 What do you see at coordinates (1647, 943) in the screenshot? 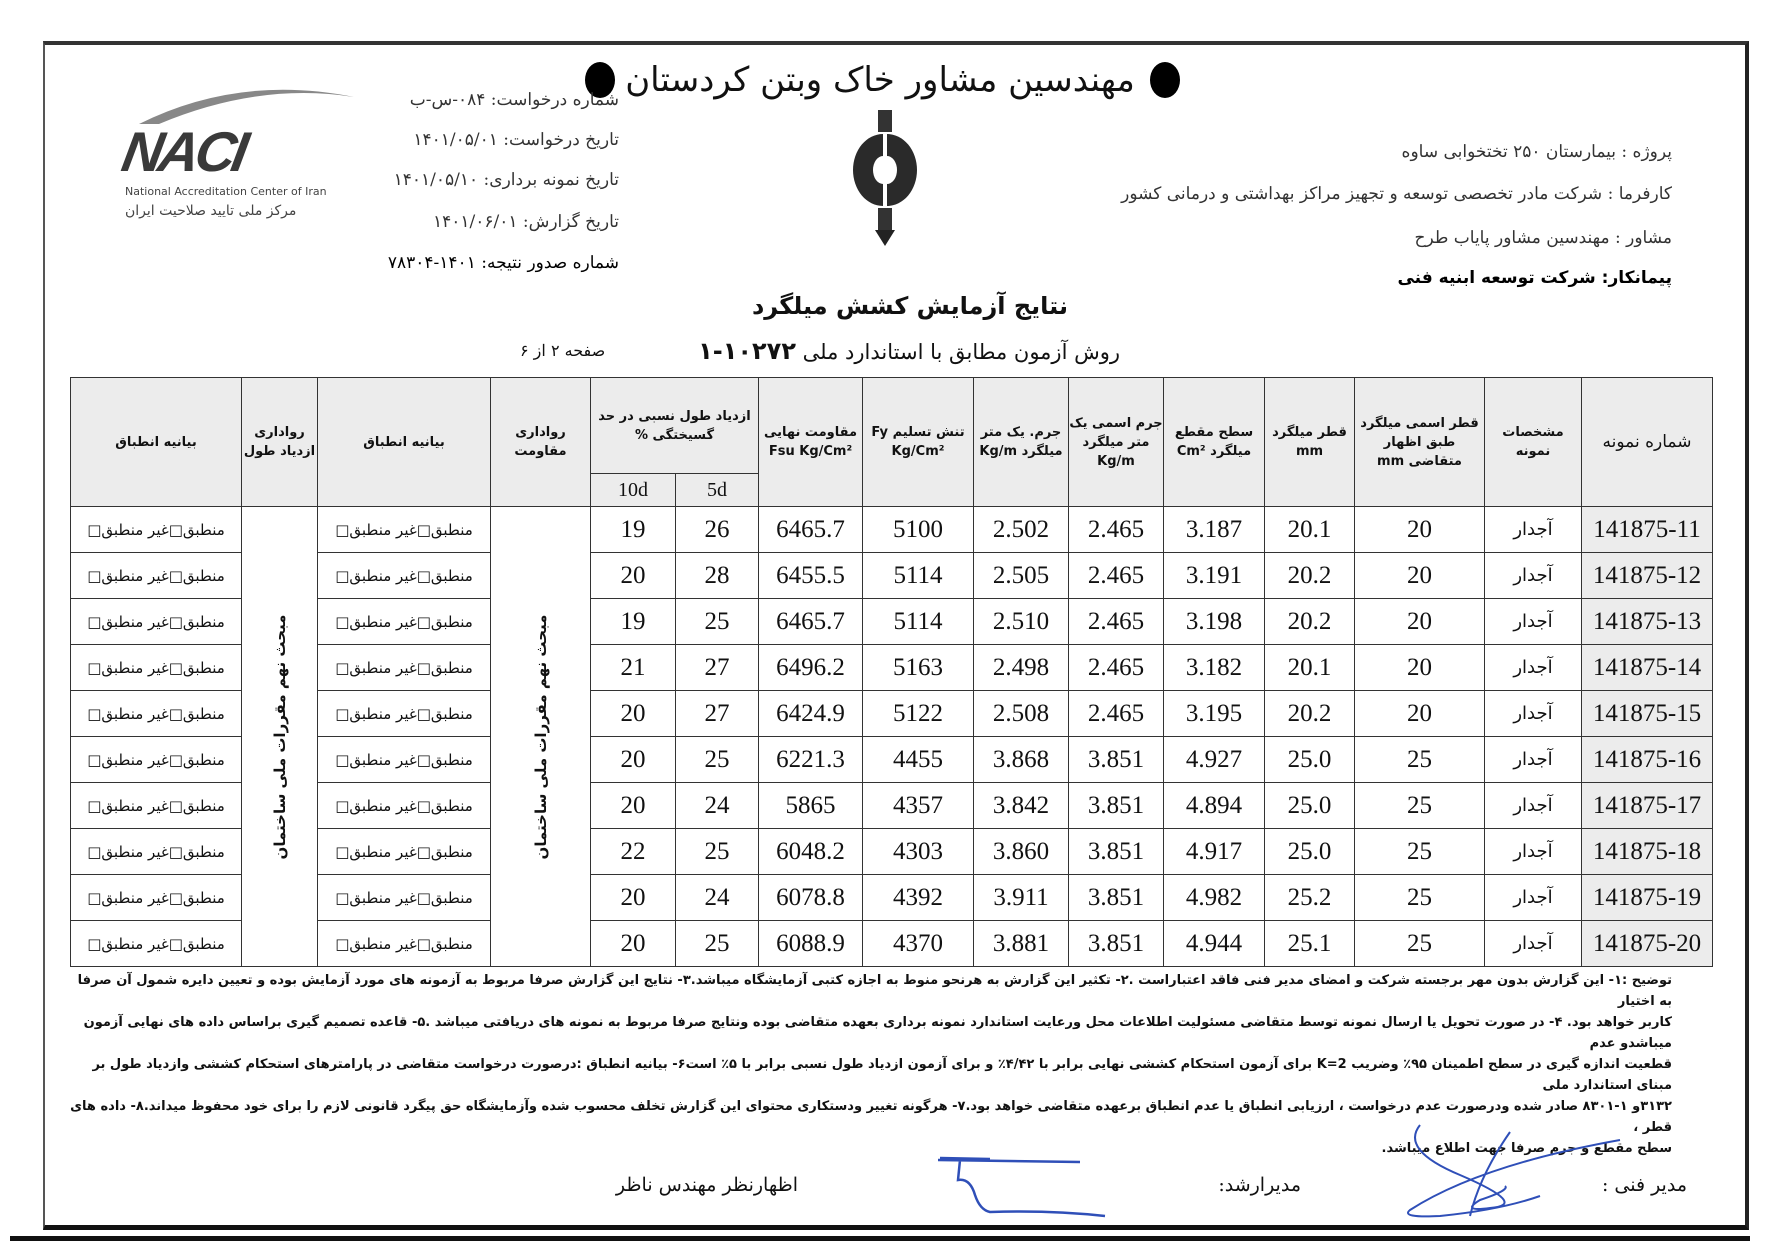
I see `sample-number-cell: 141875-20` at bounding box center [1647, 943].